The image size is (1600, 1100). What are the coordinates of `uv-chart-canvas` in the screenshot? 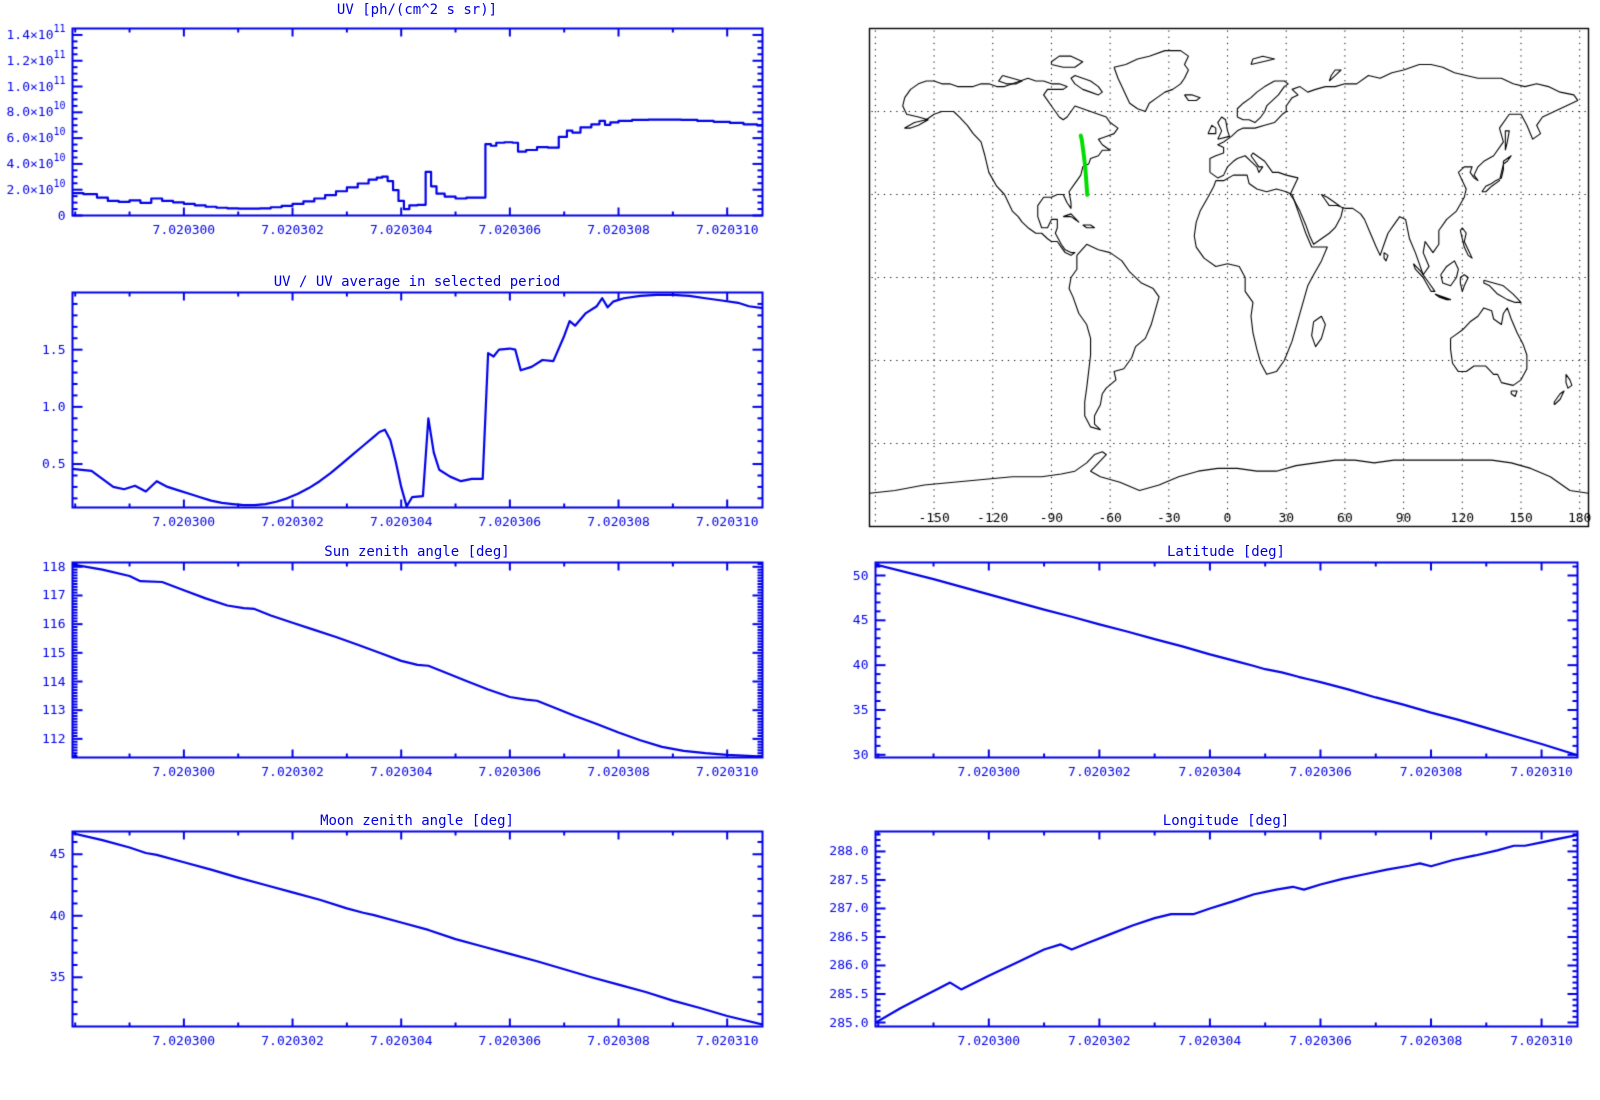 It's located at (400, 123).